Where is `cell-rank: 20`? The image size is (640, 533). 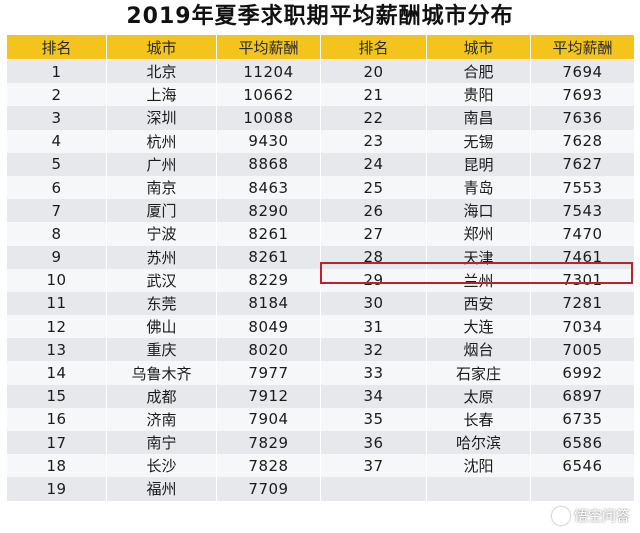
cell-rank: 20 is located at coordinates (373, 71).